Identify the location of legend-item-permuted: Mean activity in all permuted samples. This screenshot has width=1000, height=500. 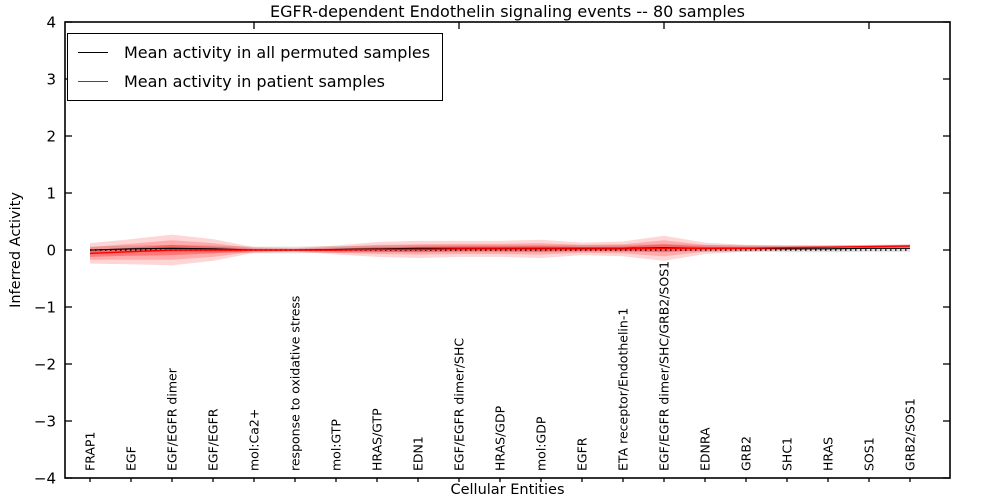
(254, 52).